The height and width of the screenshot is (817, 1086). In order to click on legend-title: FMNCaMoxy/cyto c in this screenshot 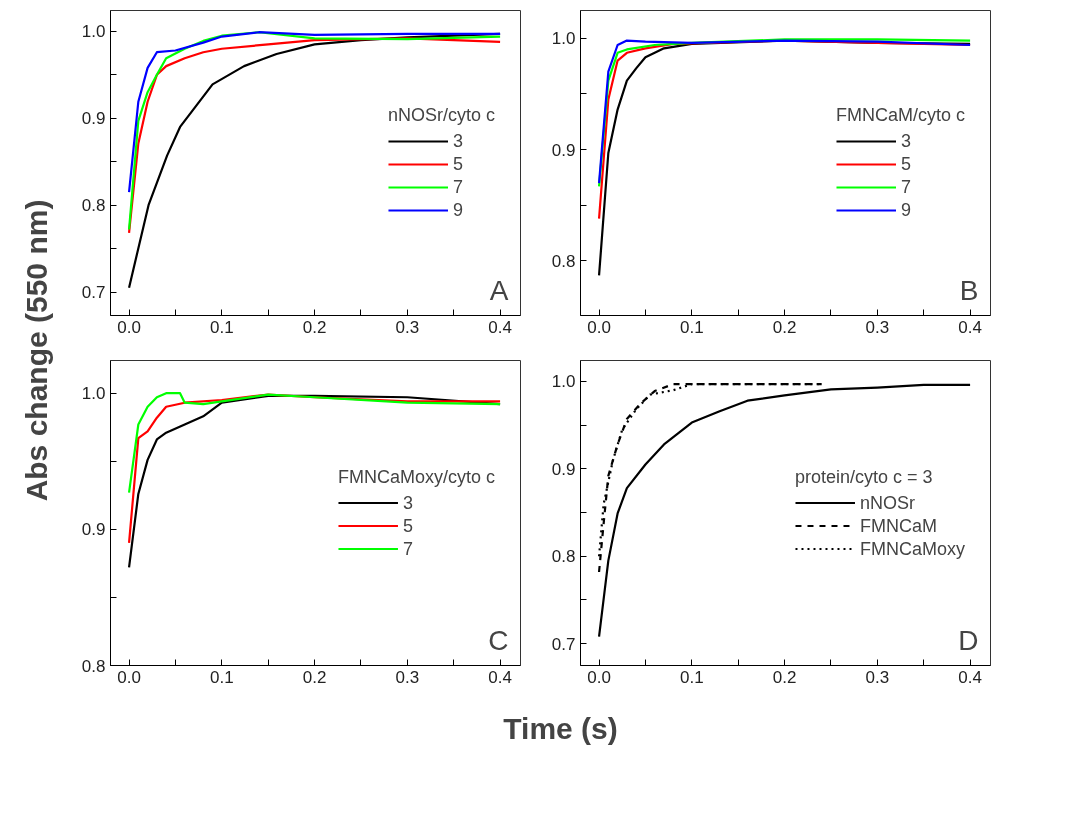, I will do `click(416, 476)`.